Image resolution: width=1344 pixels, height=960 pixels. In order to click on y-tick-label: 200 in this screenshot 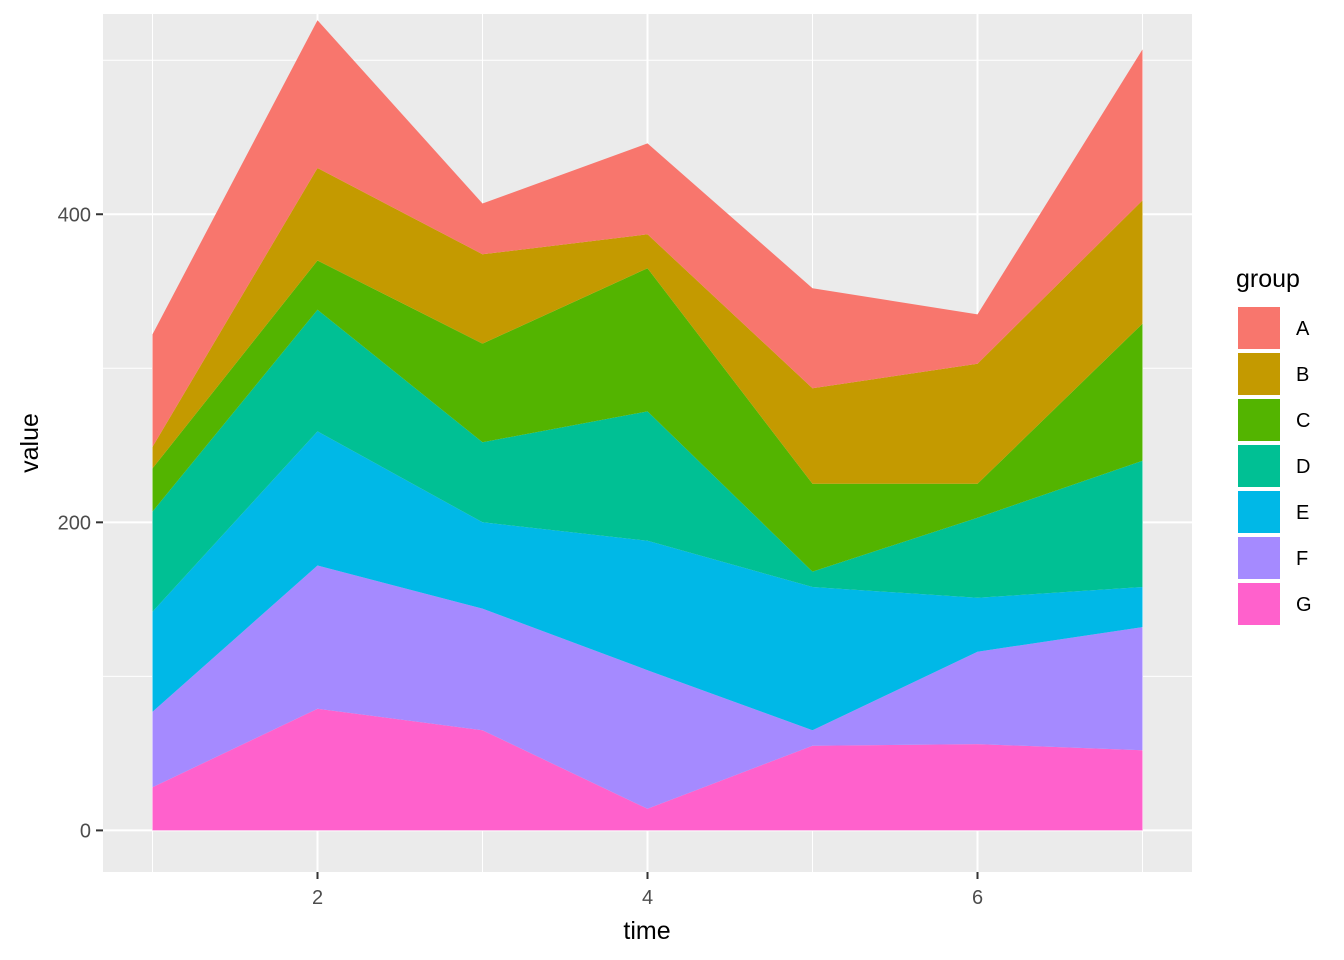, I will do `click(74, 523)`.